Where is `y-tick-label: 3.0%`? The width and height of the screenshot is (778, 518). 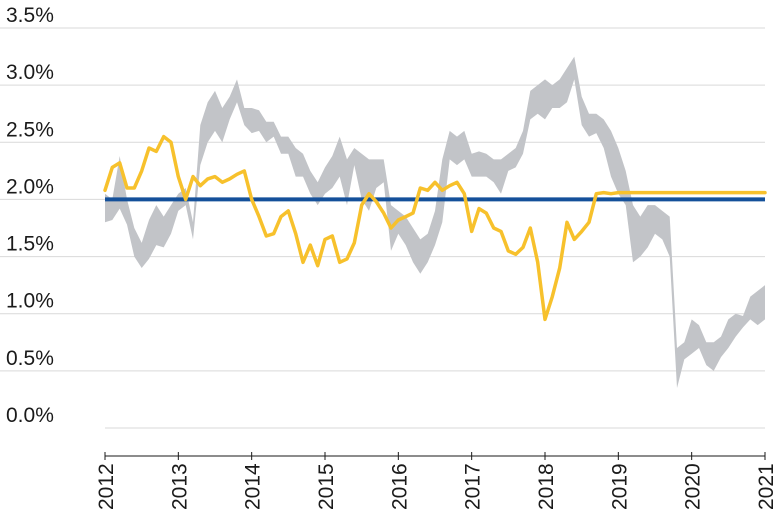
y-tick-label: 3.0% is located at coordinates (30, 72).